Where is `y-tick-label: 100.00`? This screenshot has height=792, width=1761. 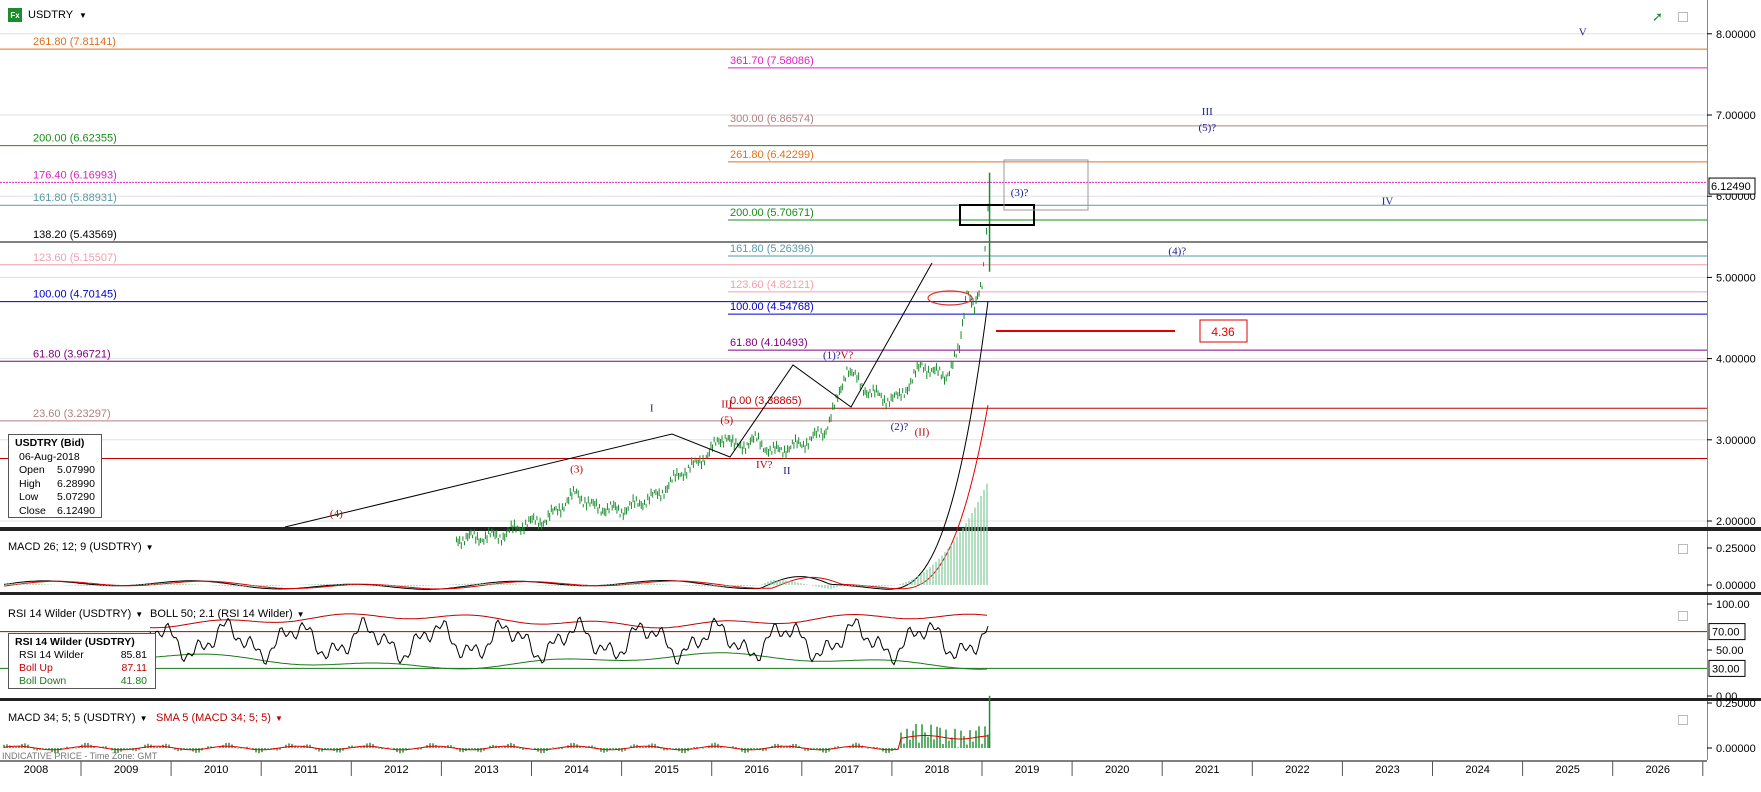 y-tick-label: 100.00 is located at coordinates (1733, 605).